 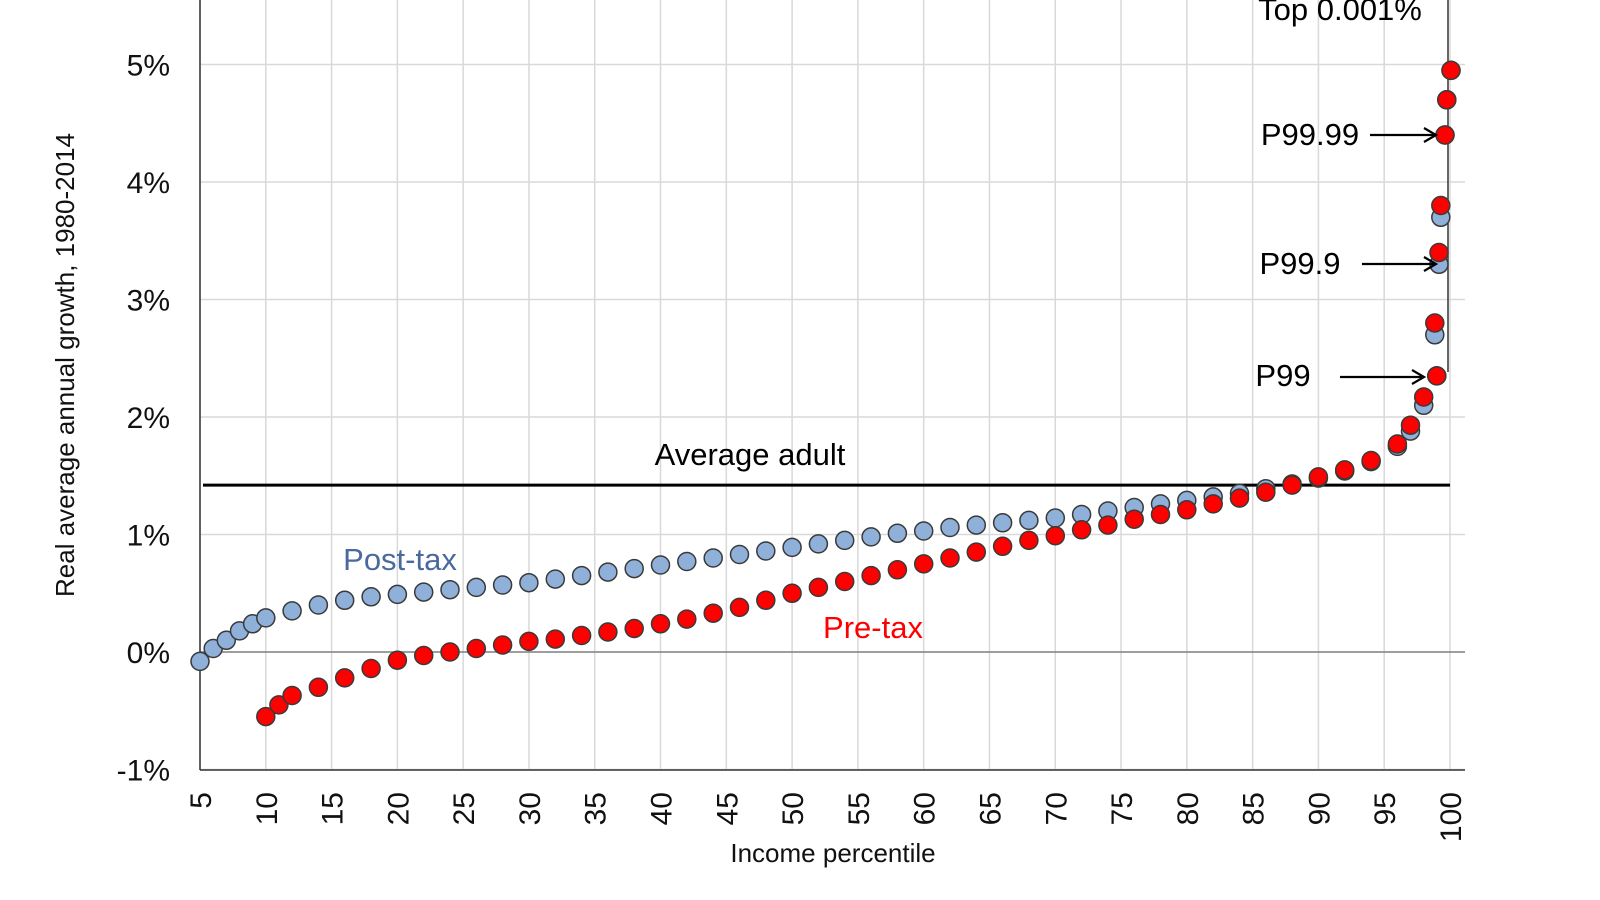 I want to click on y-tick-label: 2%, so click(x=148, y=418).